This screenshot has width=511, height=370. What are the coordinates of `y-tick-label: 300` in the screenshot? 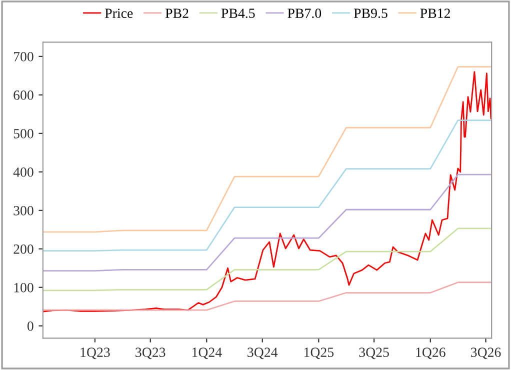 It's located at (24, 211).